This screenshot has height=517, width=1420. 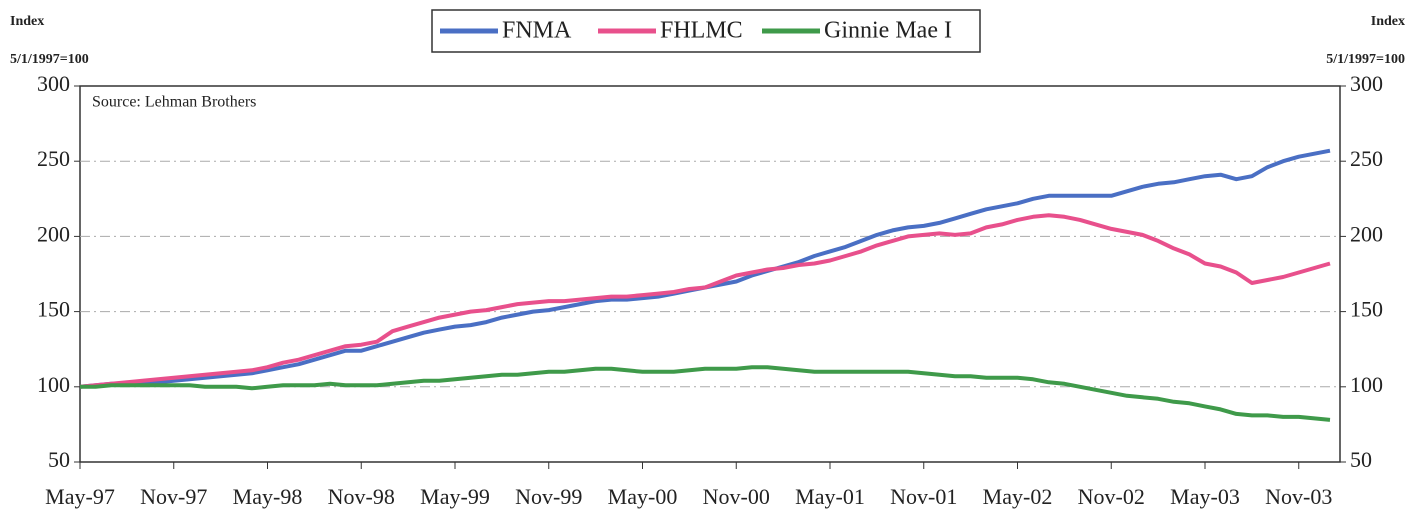 I want to click on x-tick-label: May-99, so click(x=455, y=496).